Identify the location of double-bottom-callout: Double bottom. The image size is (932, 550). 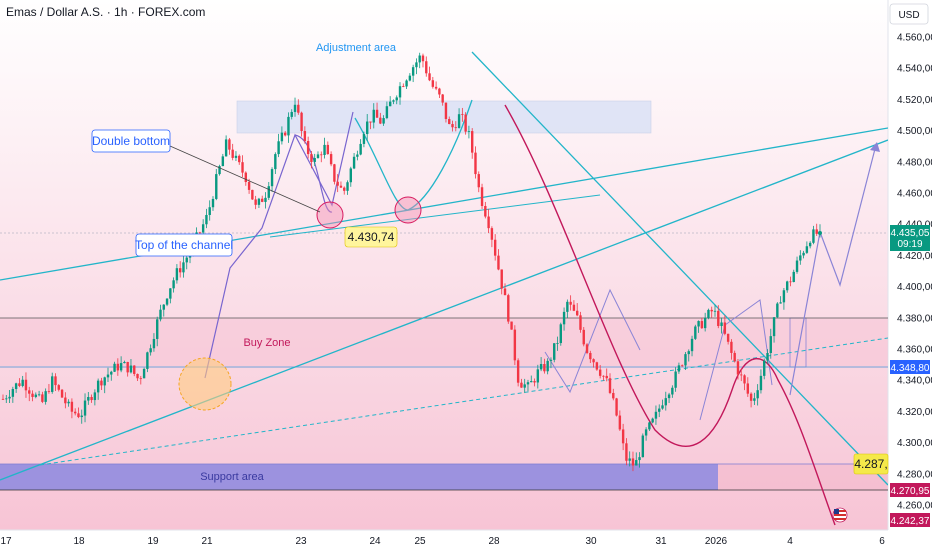
(131, 141).